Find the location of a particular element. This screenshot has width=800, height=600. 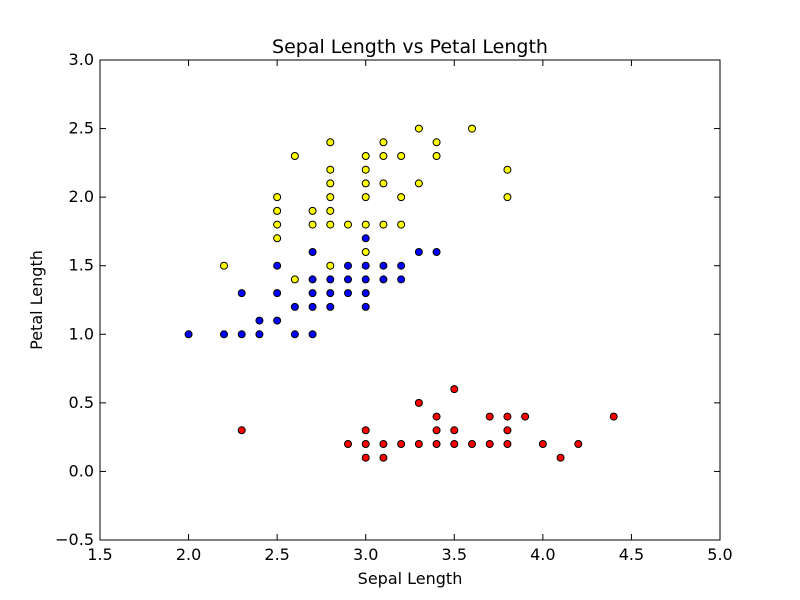

y-tick-label: 1.0 is located at coordinates (81, 333).